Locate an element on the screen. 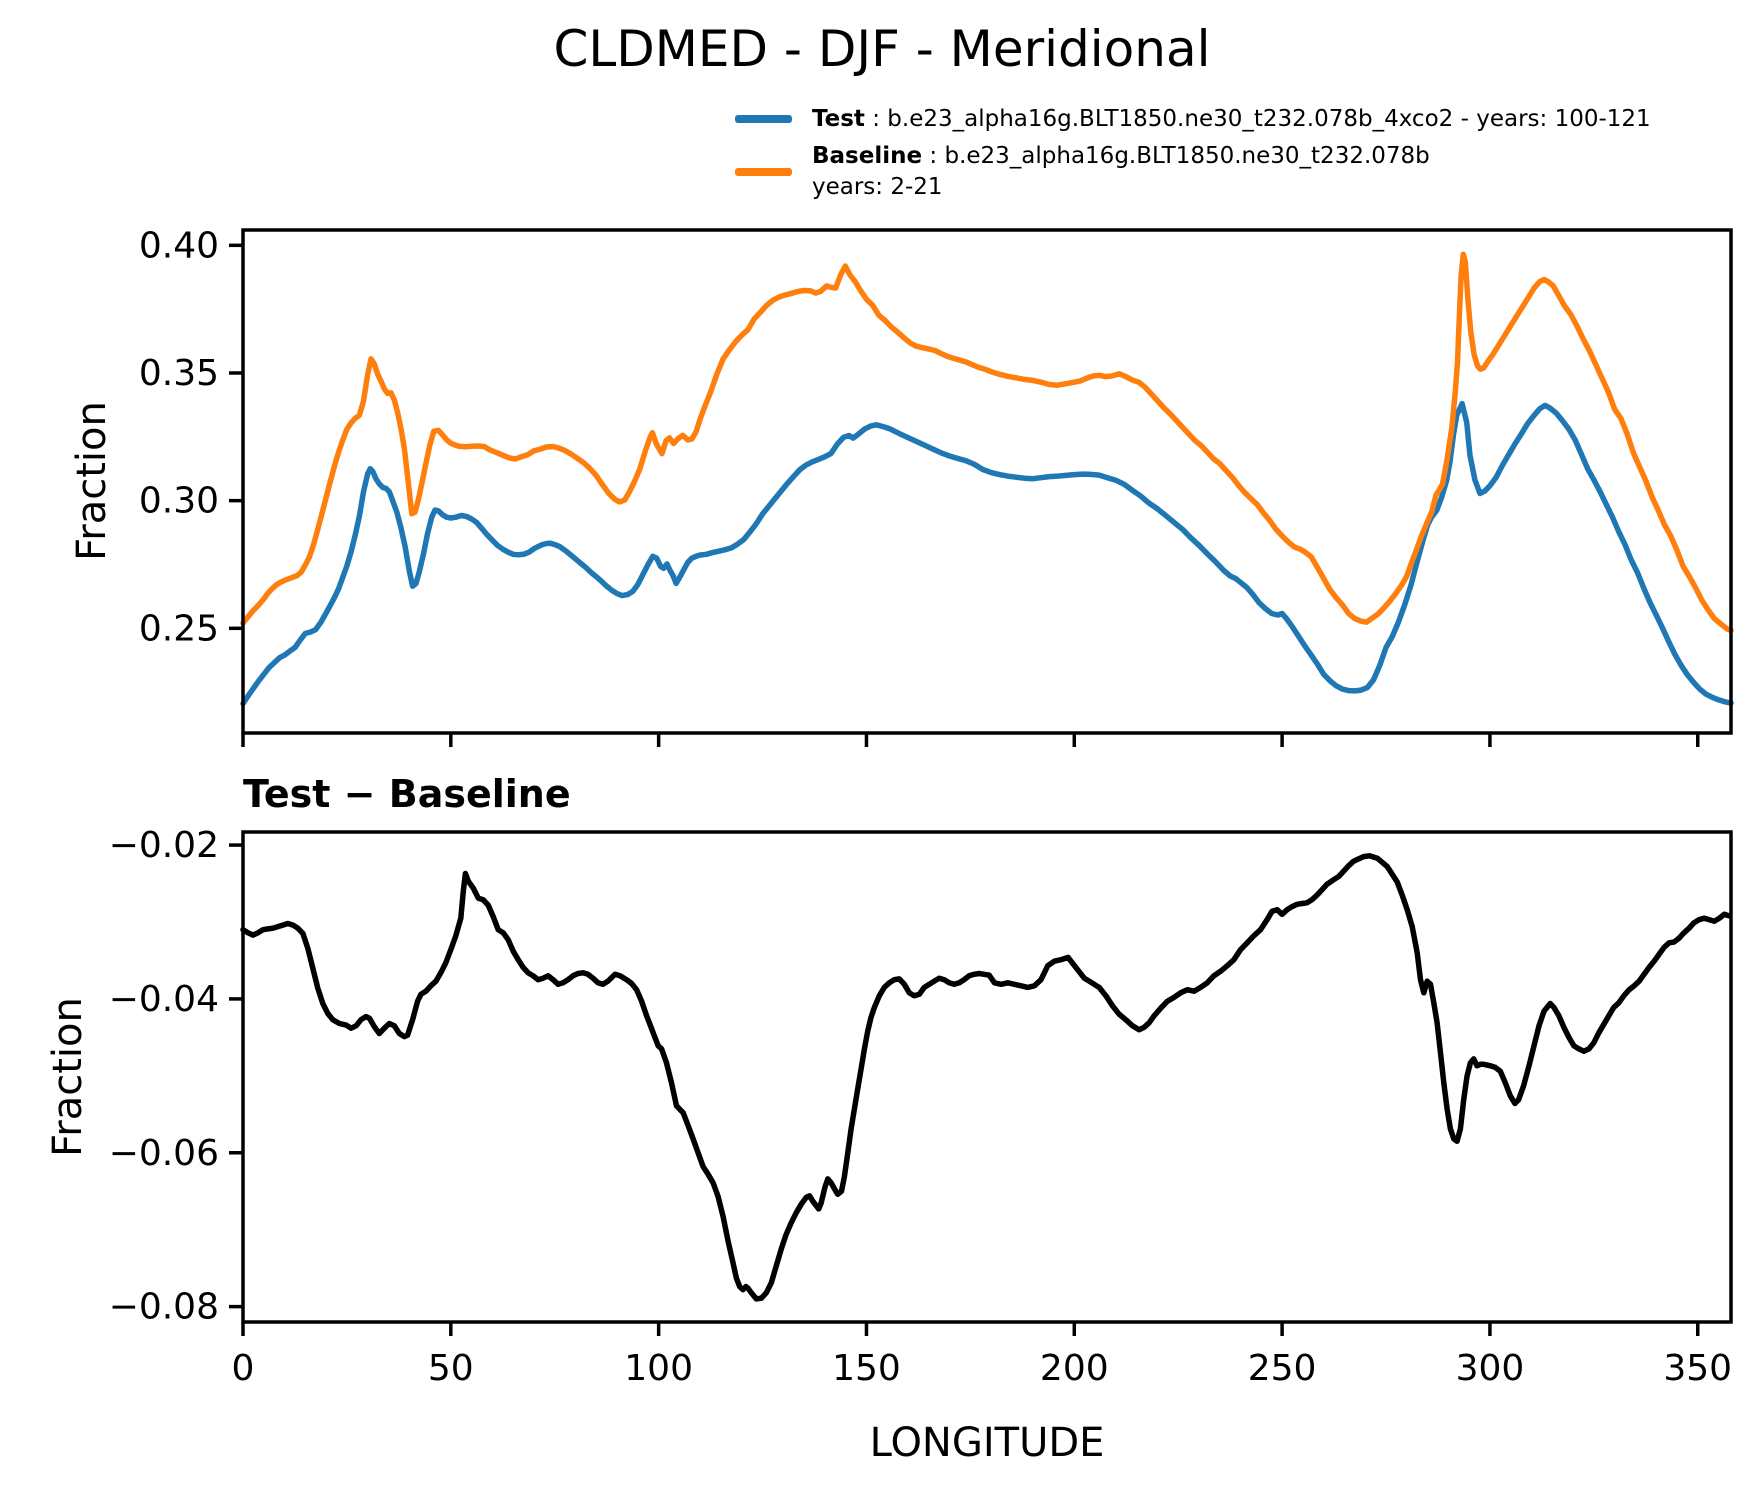 This screenshot has width=1764, height=1496. legend-baseline-years: years: 2-21 is located at coordinates (877, 186).